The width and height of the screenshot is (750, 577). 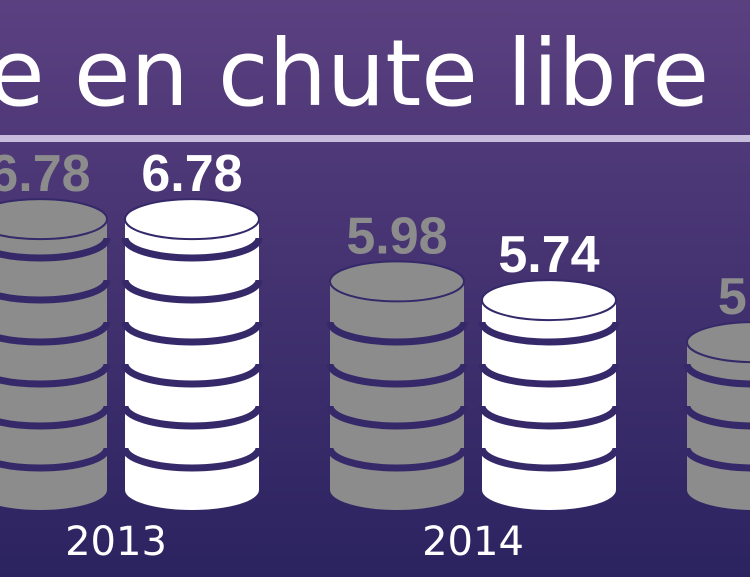 I want to click on value-label: 5.2, so click(x=734, y=297).